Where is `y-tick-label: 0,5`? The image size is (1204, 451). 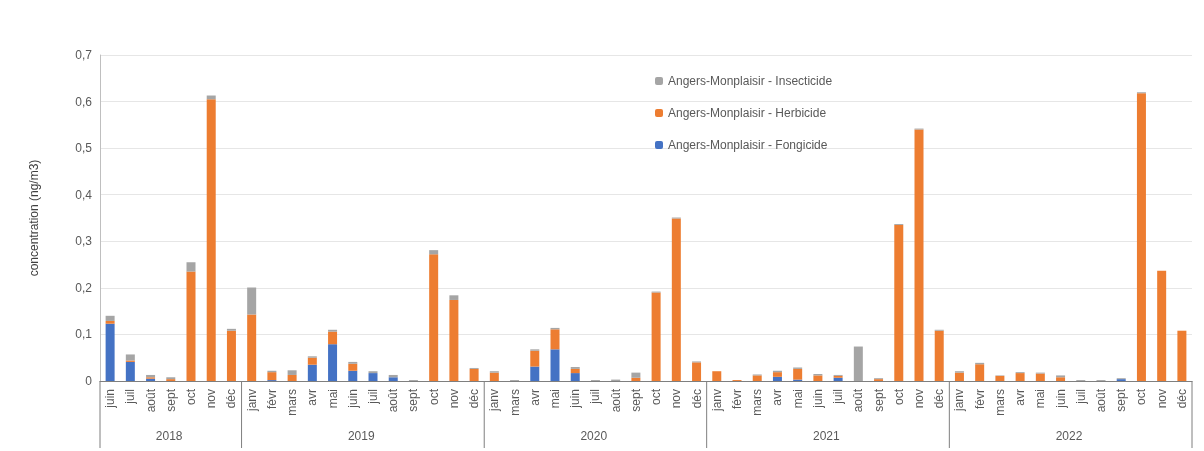 y-tick-label: 0,5 is located at coordinates (84, 148).